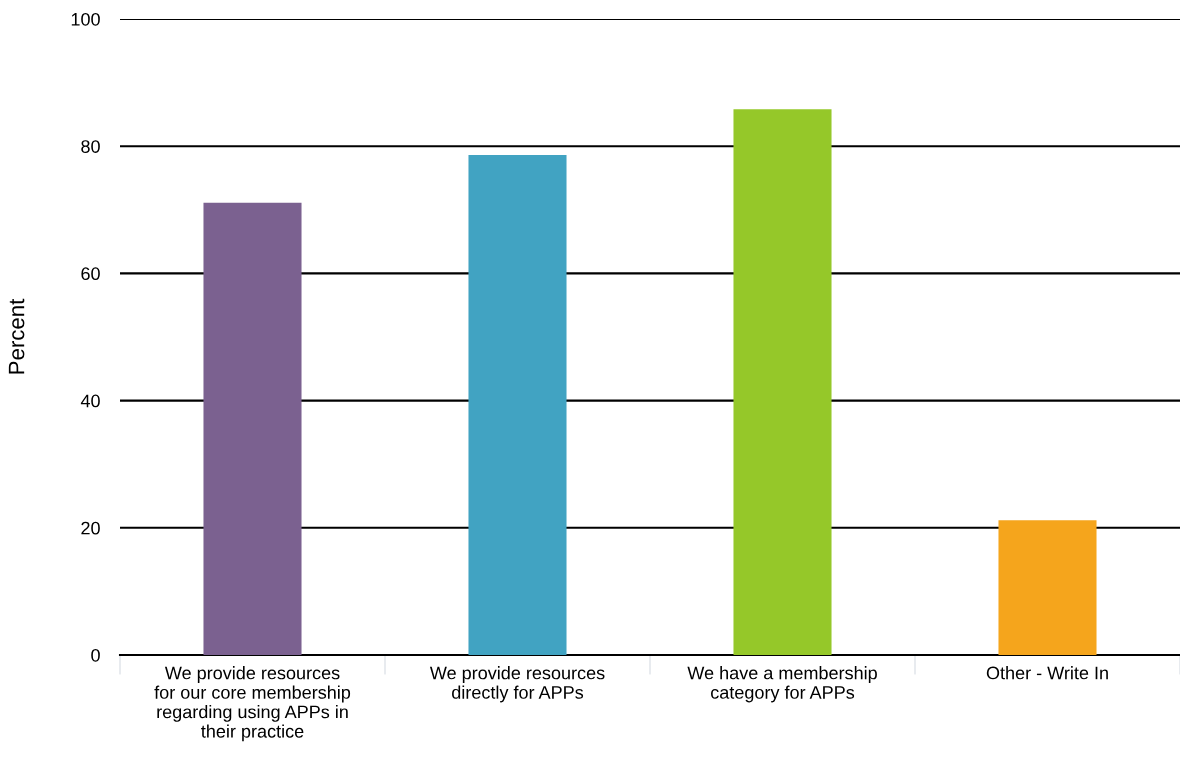  What do you see at coordinates (16, 336) in the screenshot?
I see `y-axis-title: Percent` at bounding box center [16, 336].